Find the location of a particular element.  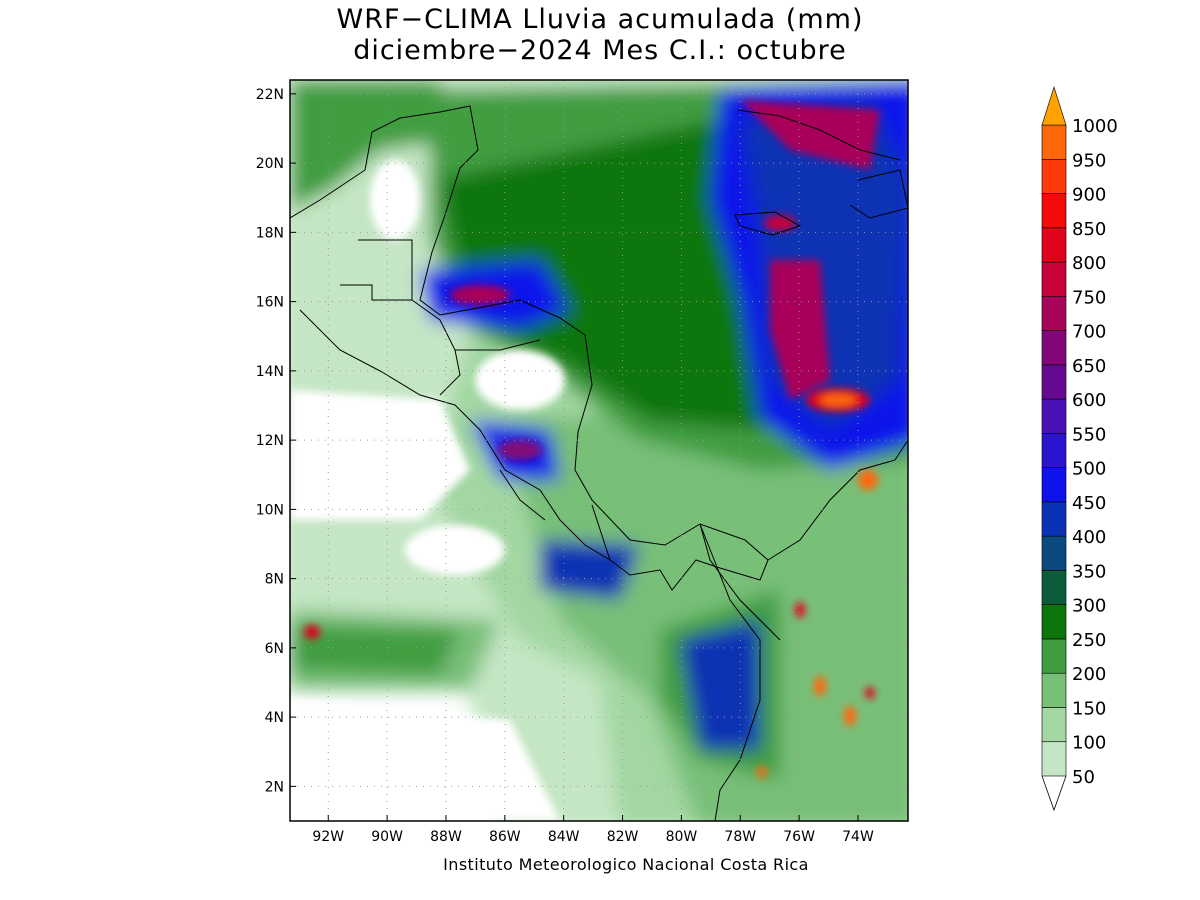

colorbar-level-label: 500 is located at coordinates (1089, 469).